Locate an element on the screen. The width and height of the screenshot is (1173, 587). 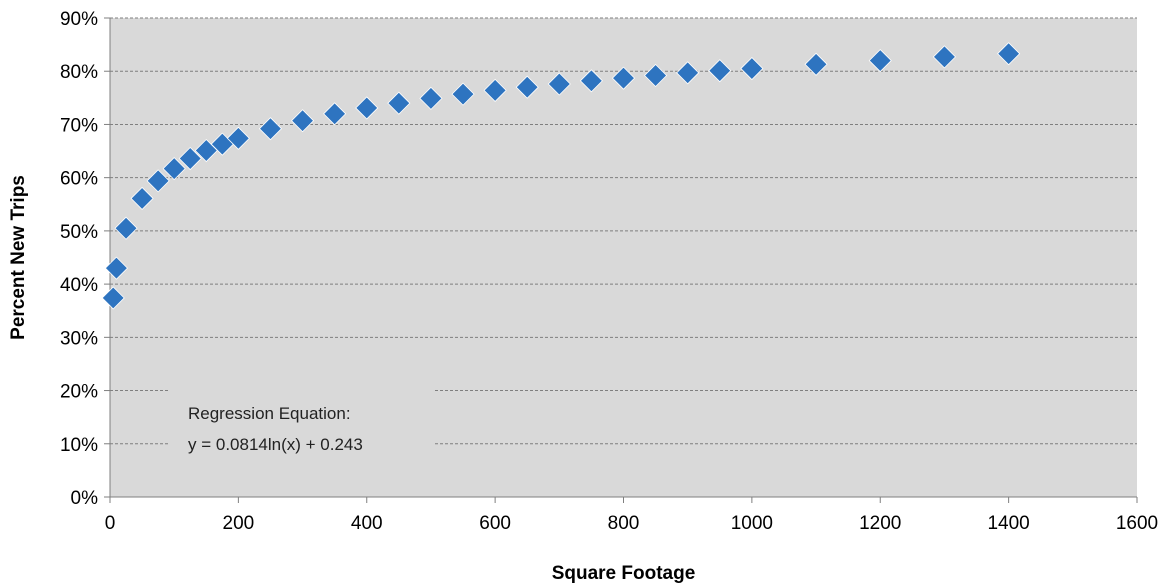
regression-annotation-background is located at coordinates (301, 425).